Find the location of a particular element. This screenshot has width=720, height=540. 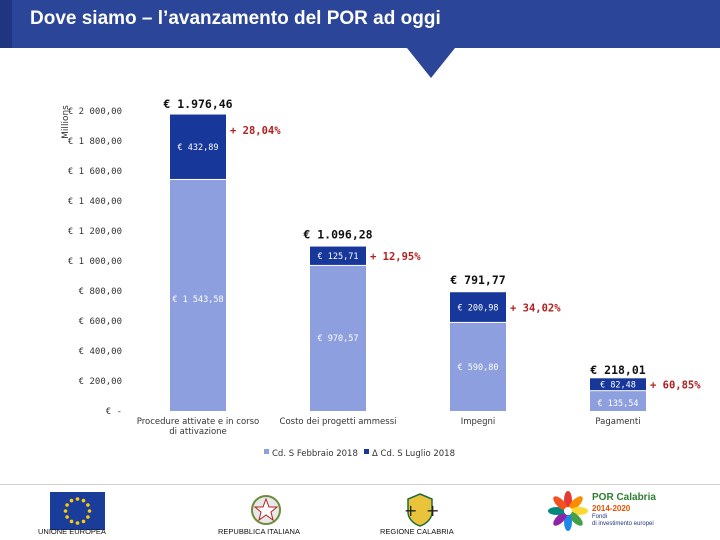

y-tick-label: € 1 800,00 is located at coordinates (95, 142).